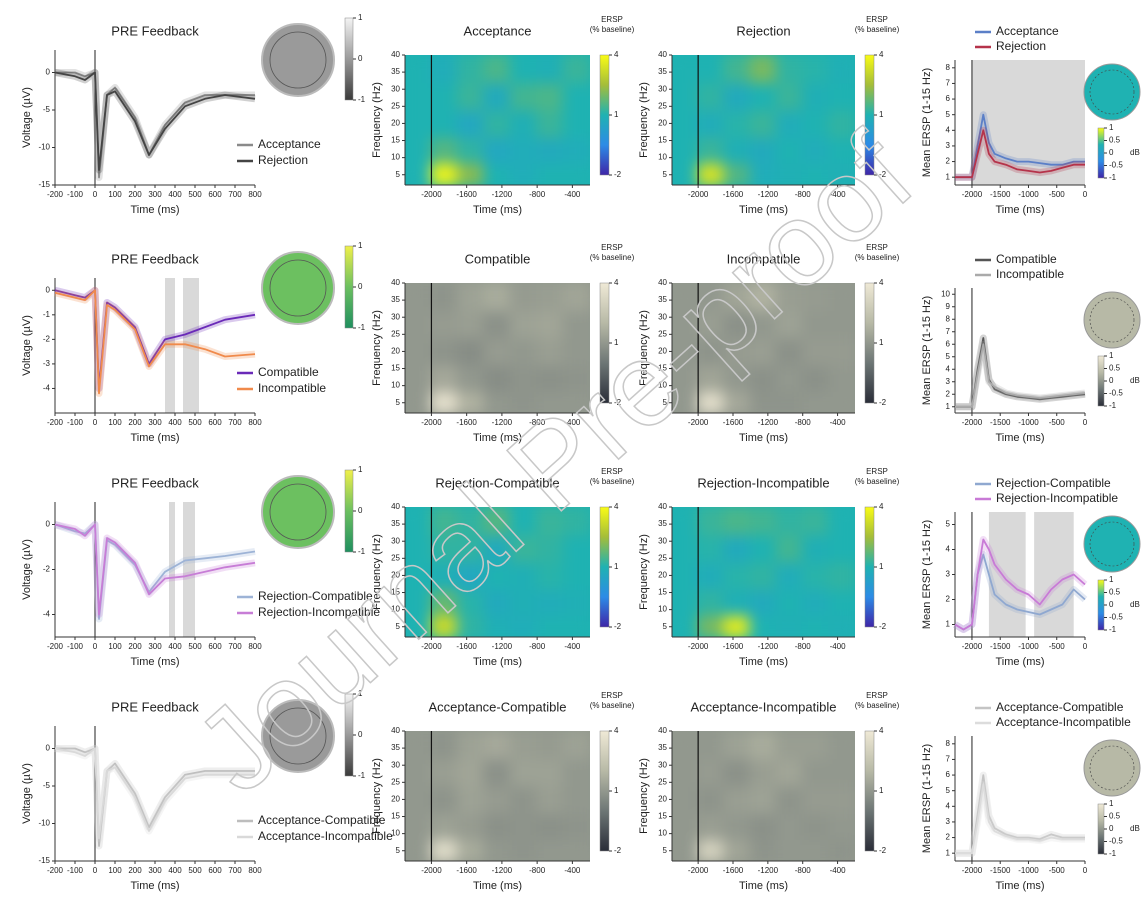  I want to click on y-tick-label: -2, so click(47, 338).